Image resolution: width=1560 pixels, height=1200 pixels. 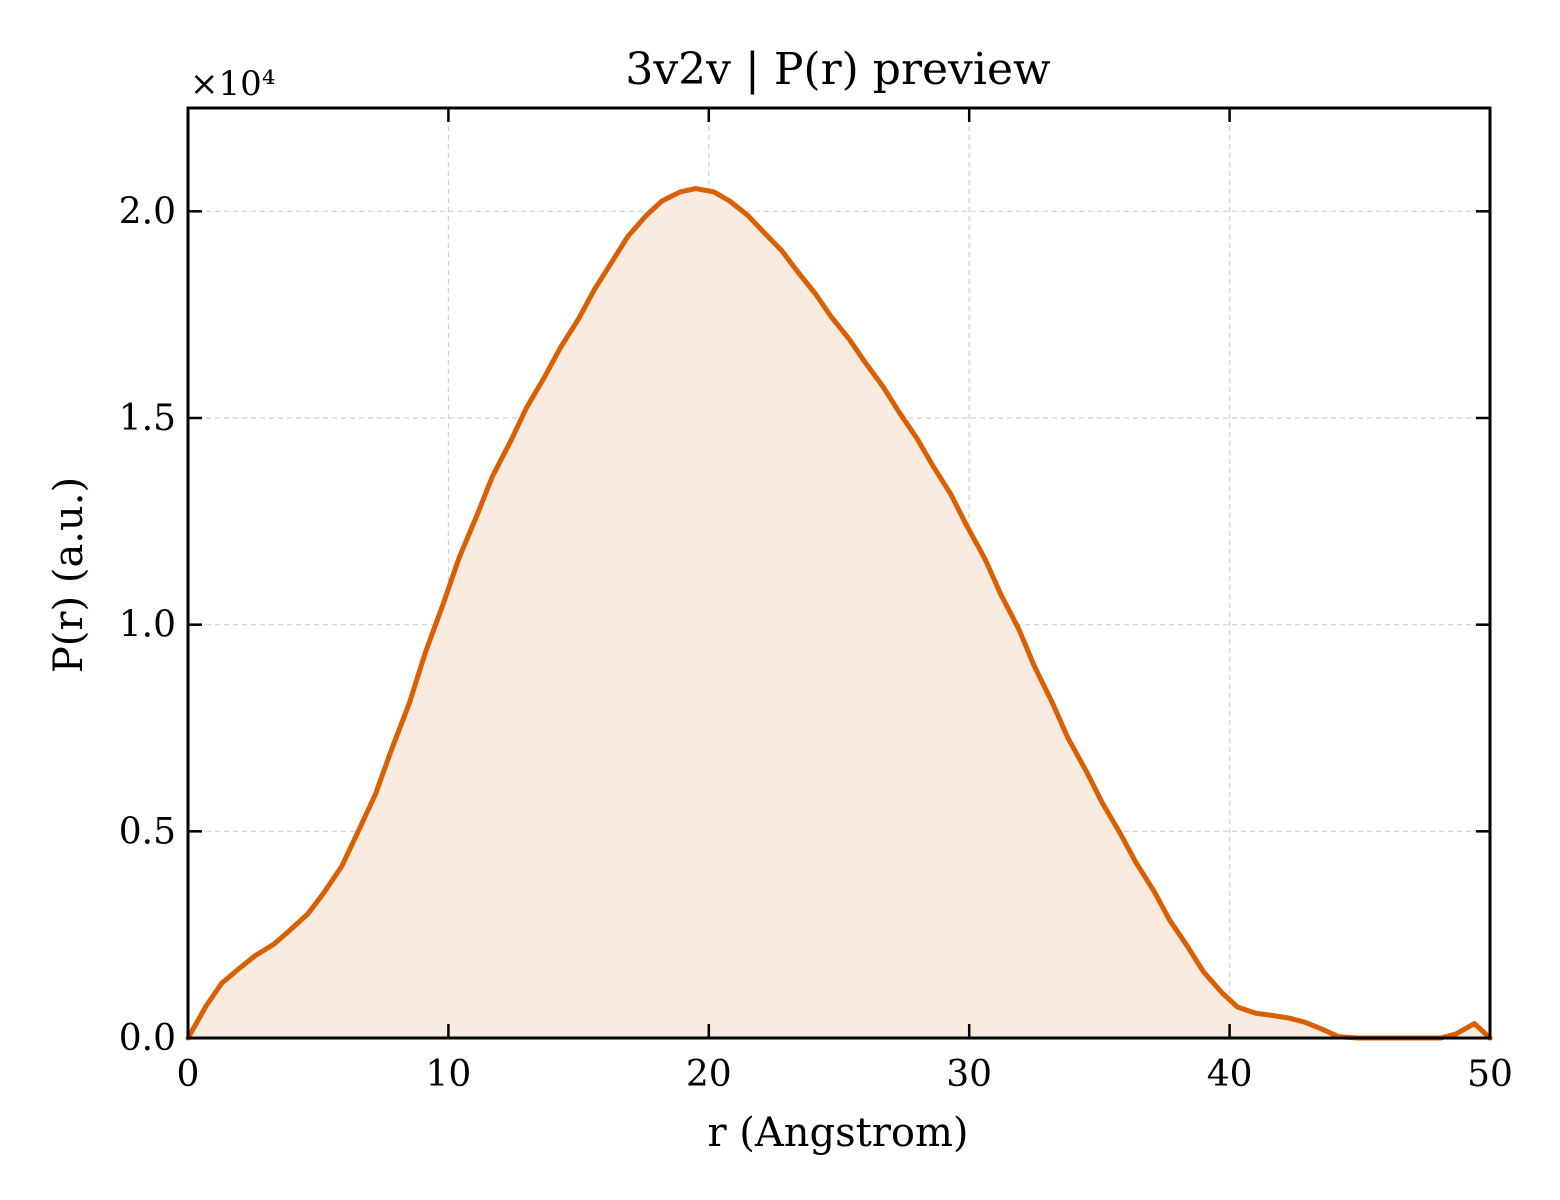 What do you see at coordinates (147, 211) in the screenshot?
I see `y-tick-label-4: 2.0` at bounding box center [147, 211].